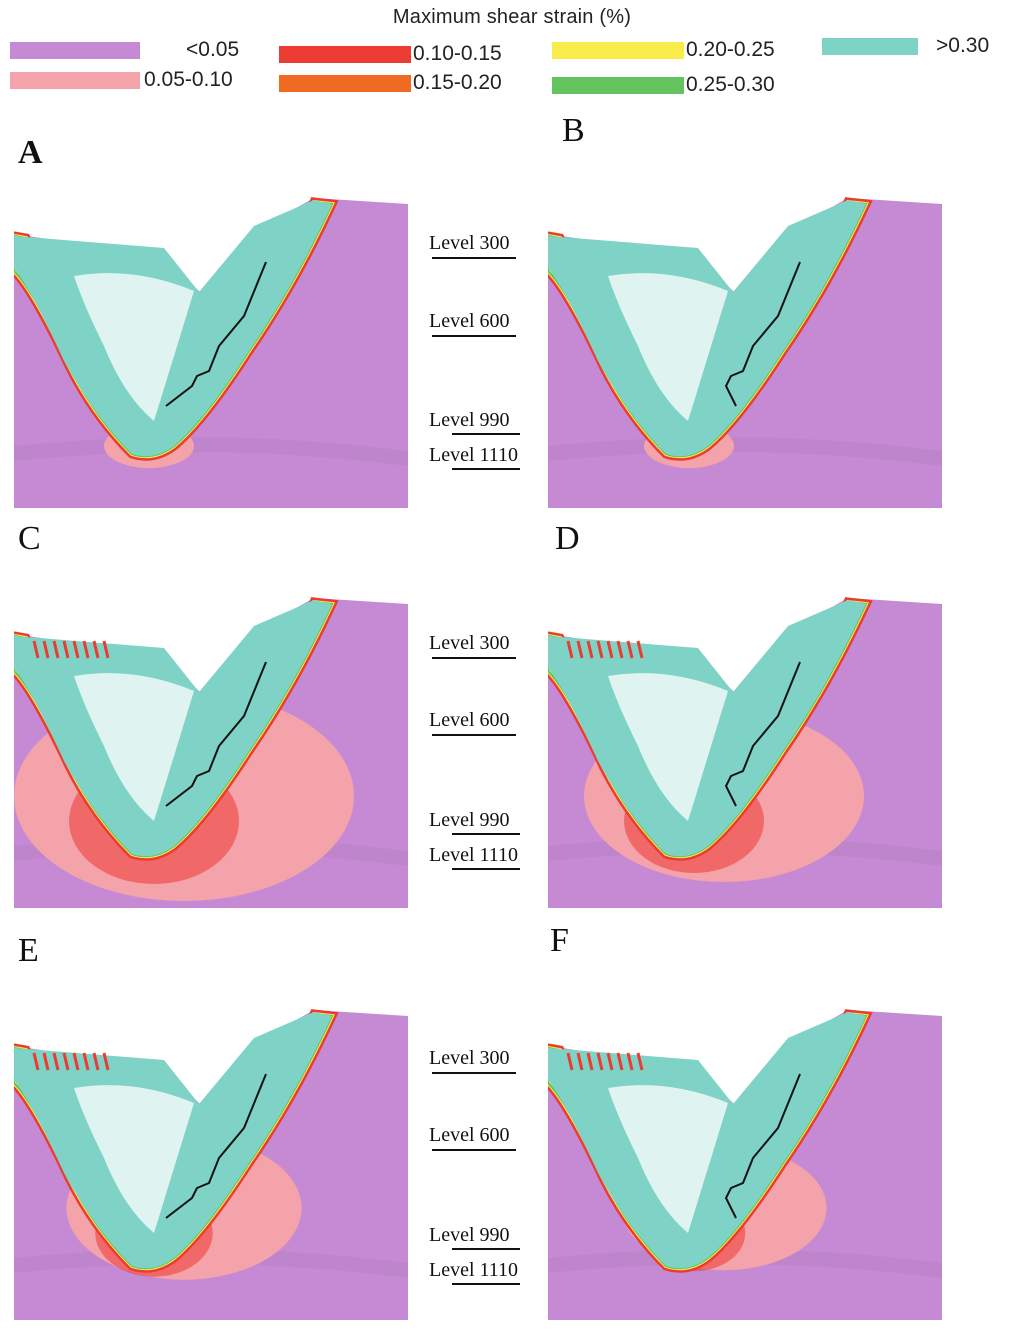 The width and height of the screenshot is (1024, 1332). Describe the element at coordinates (512, 17) in the screenshot. I see `legend-title: Maximum shear strain (%)` at that location.